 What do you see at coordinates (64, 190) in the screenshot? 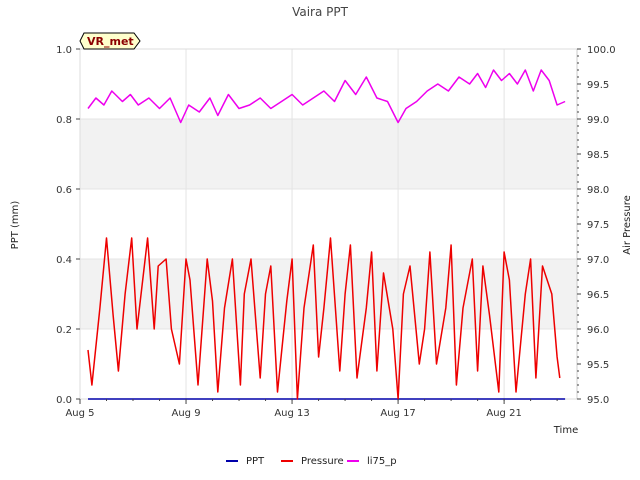
I see `left-tick-label: 0.6` at bounding box center [64, 190].